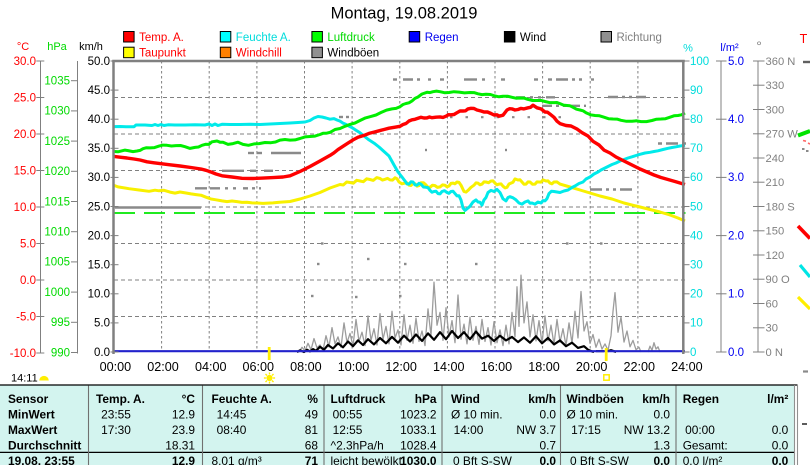 The width and height of the screenshot is (810, 470). Describe the element at coordinates (449, 367) in the screenshot. I see `svg-text: 14:00` at that location.